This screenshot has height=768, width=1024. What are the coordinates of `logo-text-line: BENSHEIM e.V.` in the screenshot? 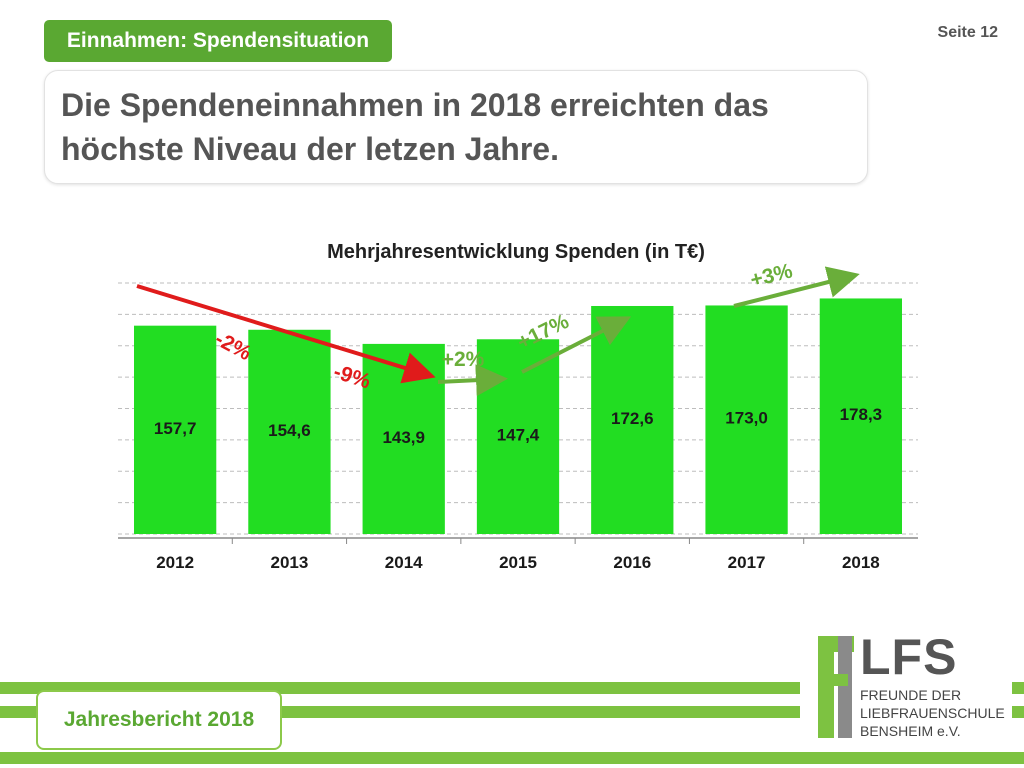 It's located at (910, 731).